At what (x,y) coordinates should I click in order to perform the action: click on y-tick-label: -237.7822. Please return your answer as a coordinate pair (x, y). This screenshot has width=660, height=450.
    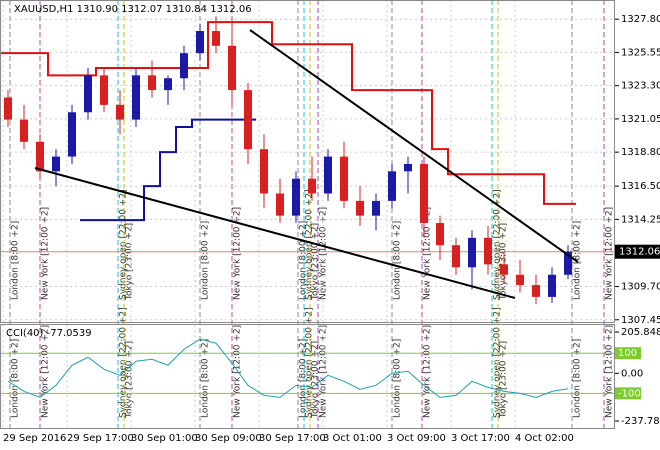
    Looking at the image, I should click on (640, 421).